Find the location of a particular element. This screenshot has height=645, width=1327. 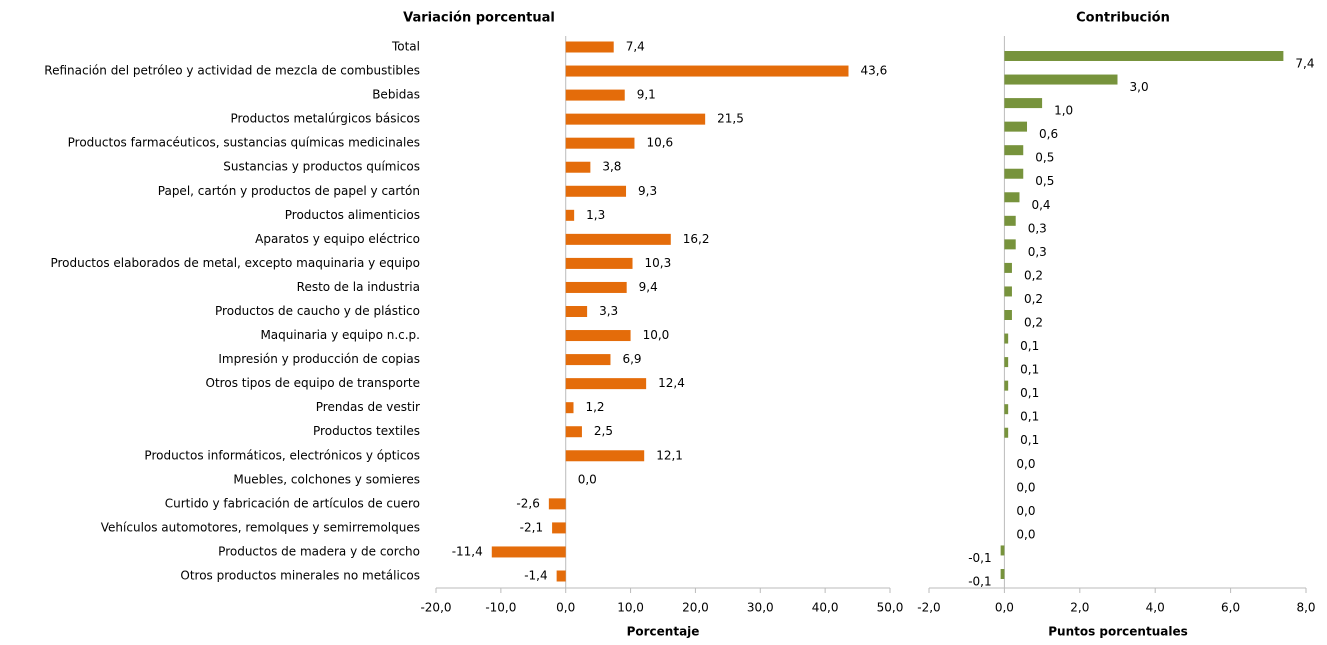

data-label: 12,1 is located at coordinates (669, 455).